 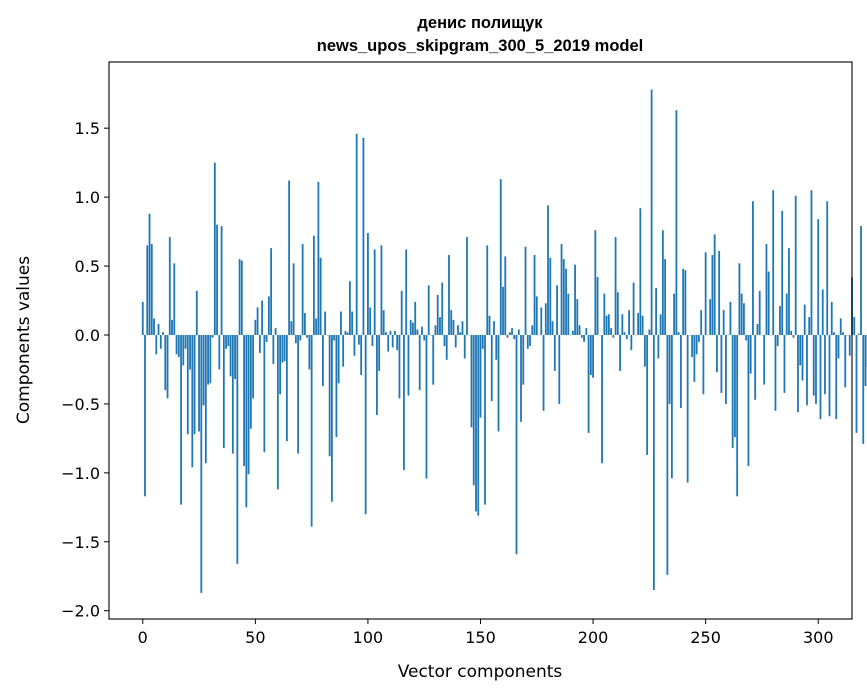 What do you see at coordinates (87, 335) in the screenshot?
I see `y-tick-label: 0.0` at bounding box center [87, 335].